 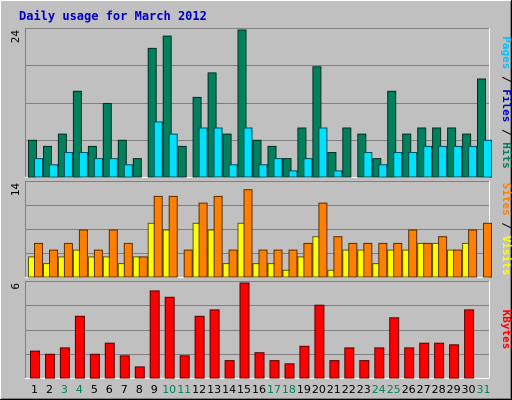 What do you see at coordinates (49, 389) in the screenshot?
I see `day-label-2: 2` at bounding box center [49, 389].